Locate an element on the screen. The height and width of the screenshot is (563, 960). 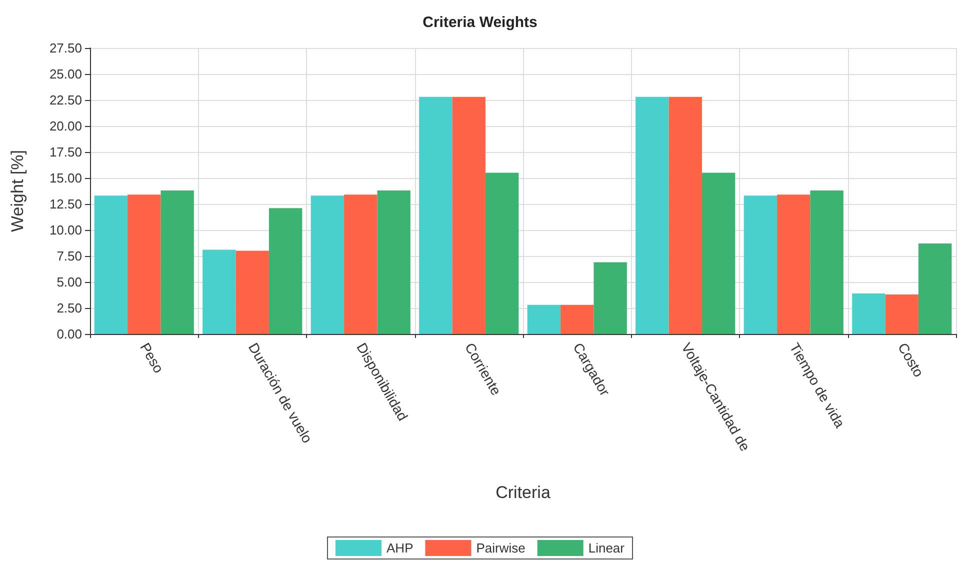
y-tick-label: 27.50 is located at coordinates (65, 48).